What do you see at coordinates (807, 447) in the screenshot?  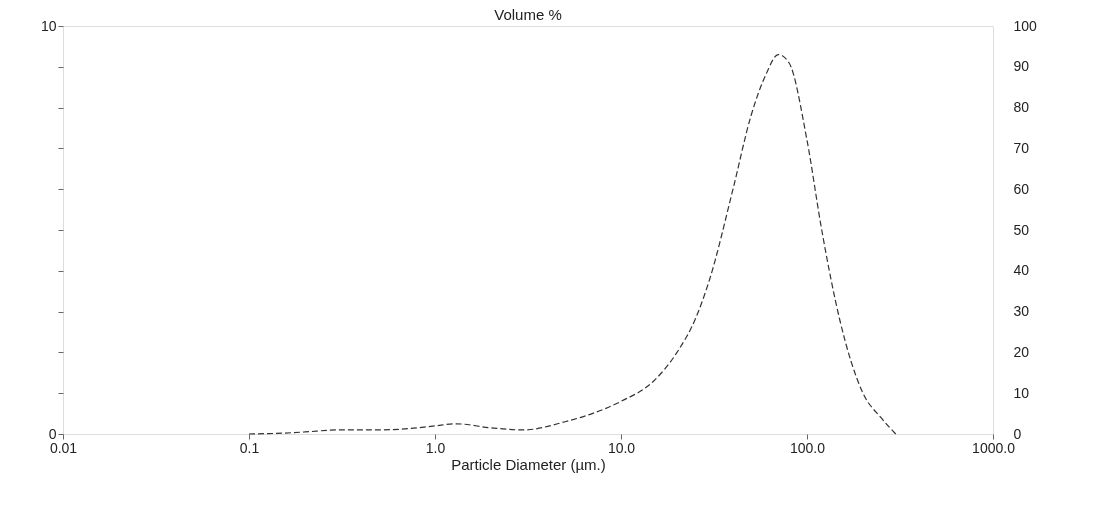 I see `x-tick-label: 100.0` at bounding box center [807, 447].